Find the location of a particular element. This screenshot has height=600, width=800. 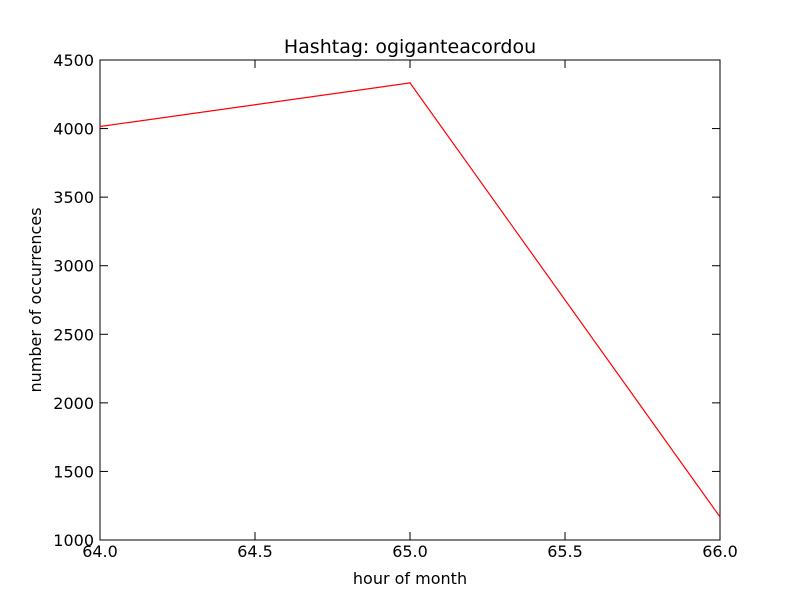

x-tick-label: 66.0 is located at coordinates (720, 551).